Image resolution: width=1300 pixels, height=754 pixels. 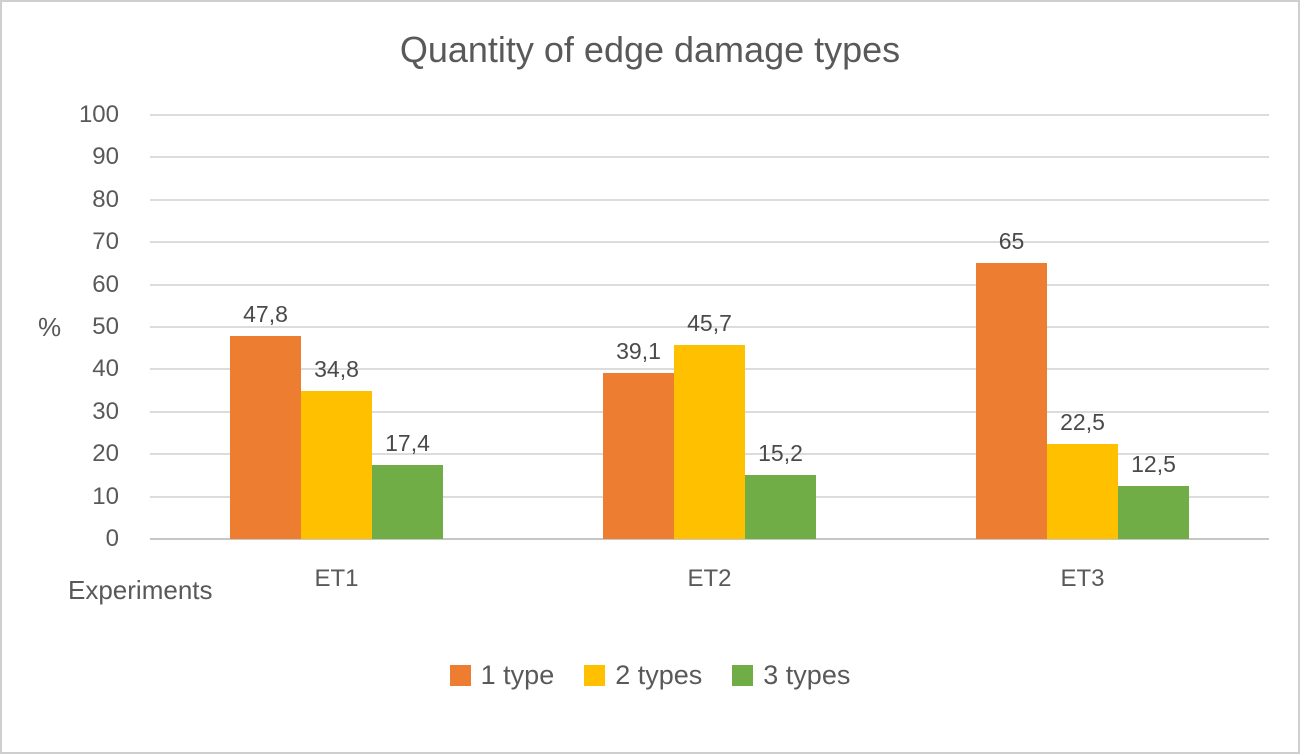 I want to click on y-tick-label: 0, so click(x=112, y=538).